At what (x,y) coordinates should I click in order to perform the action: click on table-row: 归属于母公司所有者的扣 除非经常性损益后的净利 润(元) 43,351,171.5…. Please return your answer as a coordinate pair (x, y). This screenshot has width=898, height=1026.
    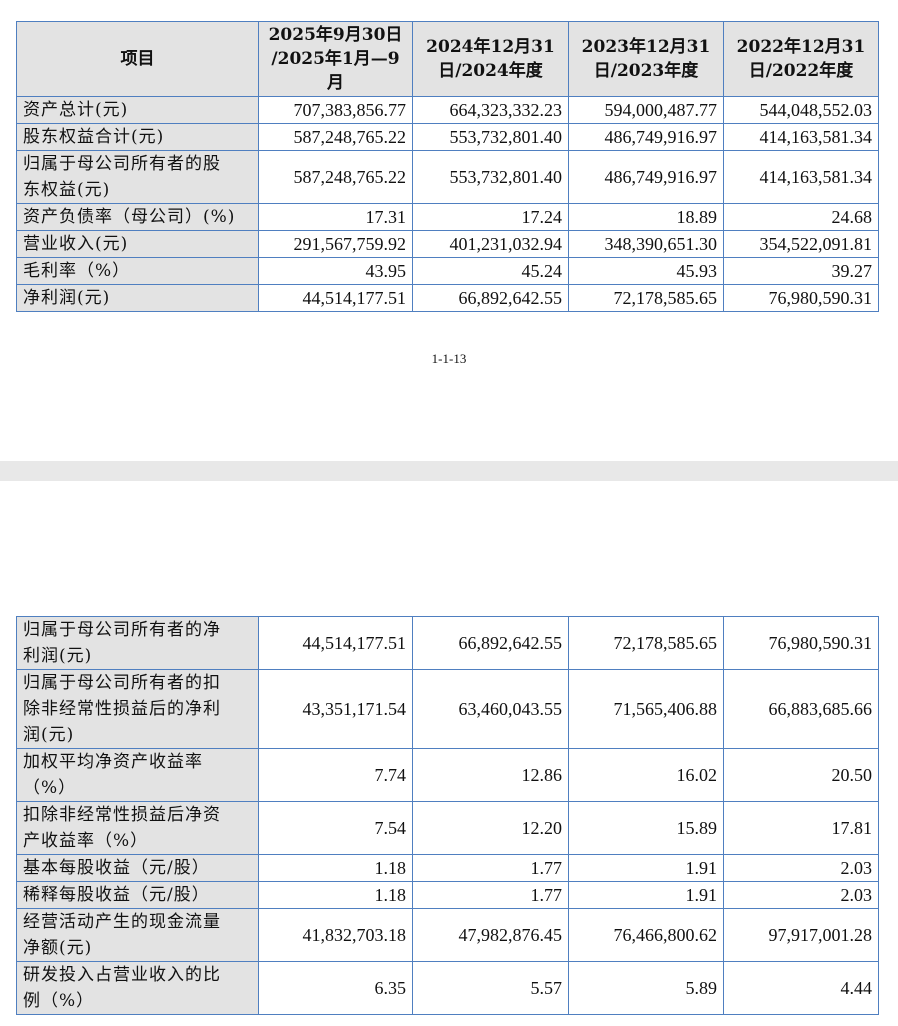
    Looking at the image, I should click on (447, 709).